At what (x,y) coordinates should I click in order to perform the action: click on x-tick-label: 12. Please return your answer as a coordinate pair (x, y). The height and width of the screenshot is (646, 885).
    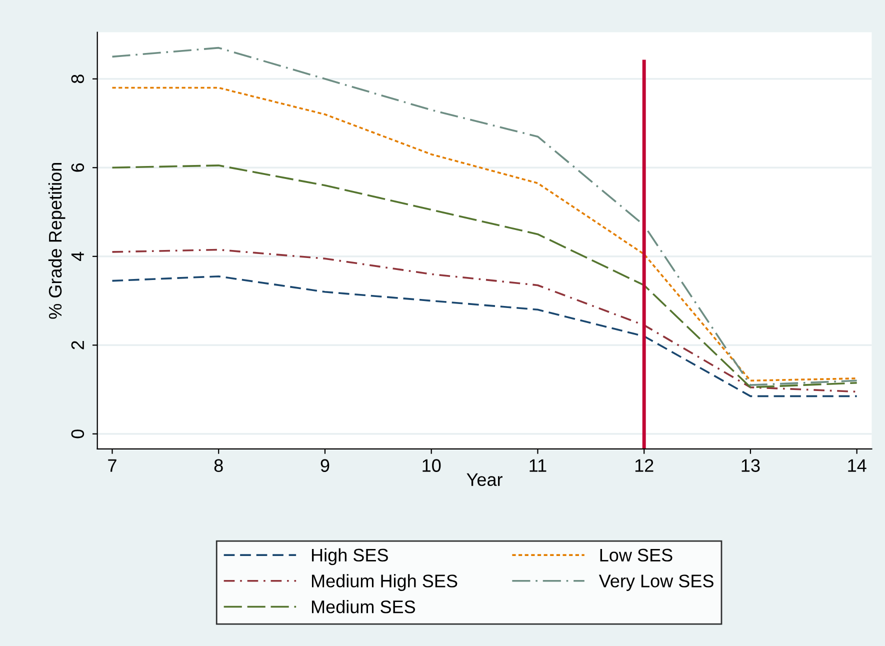
    Looking at the image, I should click on (644, 465).